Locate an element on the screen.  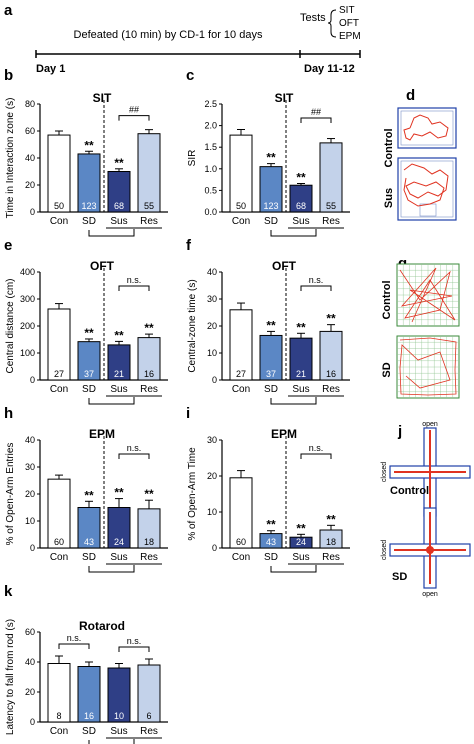
epm-open-label-top: open is located at coordinates (430, 424).